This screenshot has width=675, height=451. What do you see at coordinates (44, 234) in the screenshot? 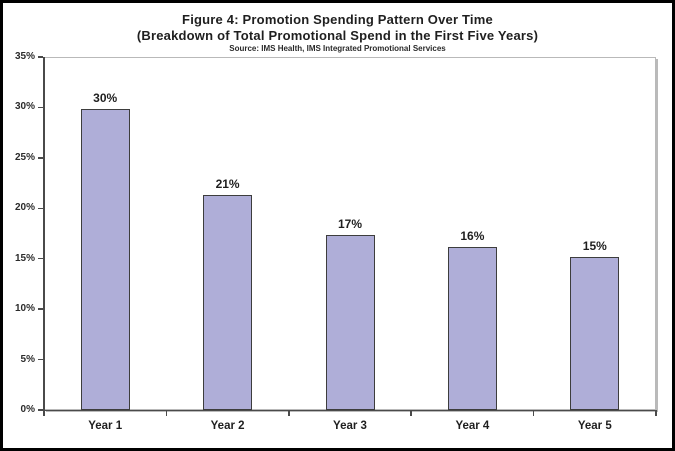
I see `y-axis-line` at bounding box center [44, 234].